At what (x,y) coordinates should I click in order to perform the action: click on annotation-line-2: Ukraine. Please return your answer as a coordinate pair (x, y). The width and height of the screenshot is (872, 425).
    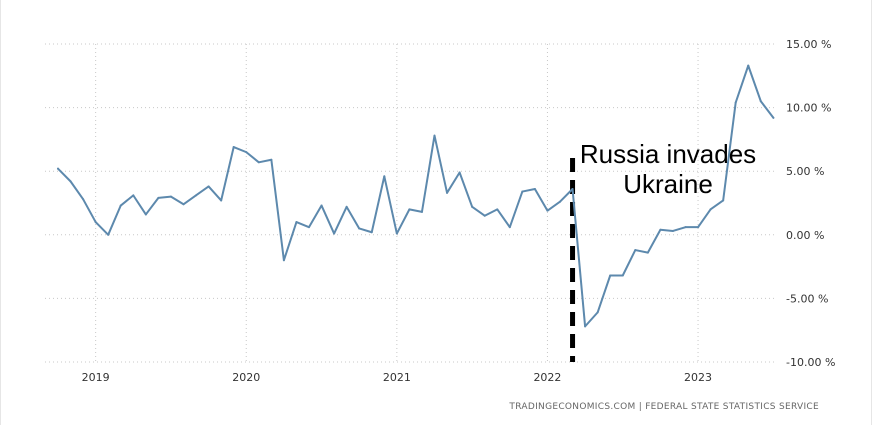
    Looking at the image, I should click on (668, 184).